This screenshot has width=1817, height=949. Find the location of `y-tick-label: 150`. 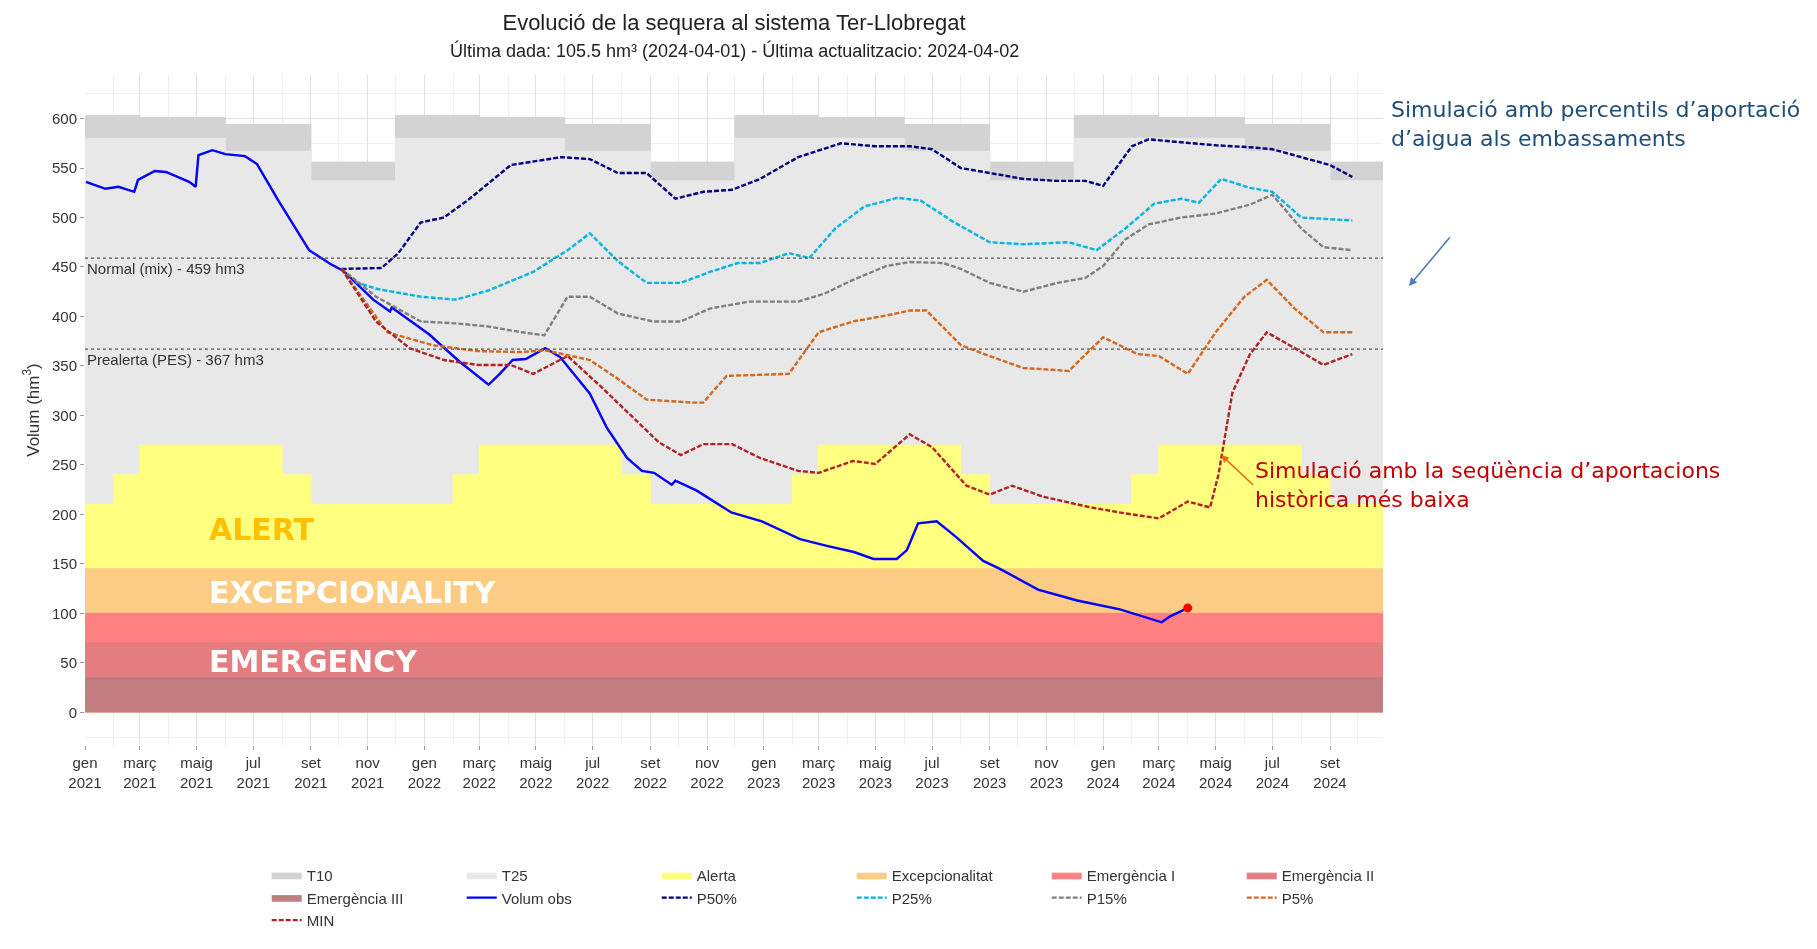

y-tick-label: 150 is located at coordinates (64, 564).